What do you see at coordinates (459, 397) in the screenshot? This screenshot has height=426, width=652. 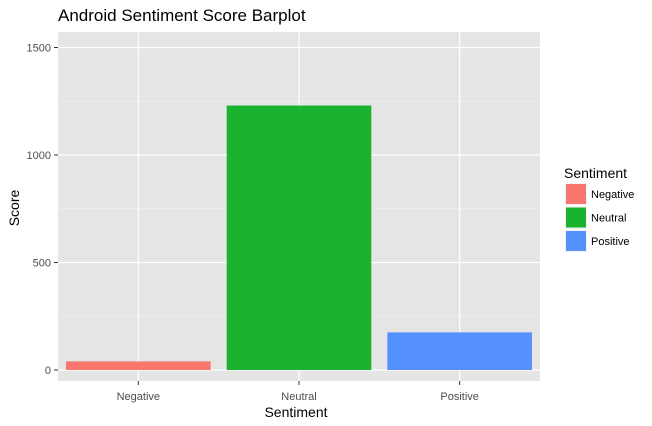 I see `x-tick-label: Positive` at bounding box center [459, 397].